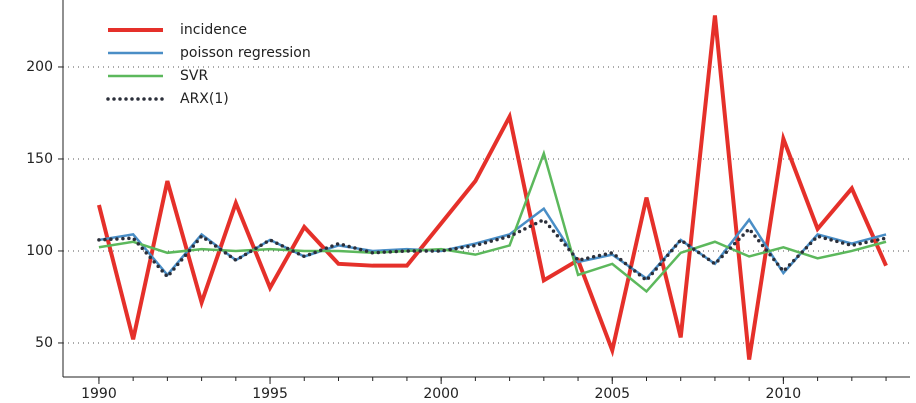  What do you see at coordinates (213, 30) in the screenshot?
I see `legend-label: incidence` at bounding box center [213, 30].